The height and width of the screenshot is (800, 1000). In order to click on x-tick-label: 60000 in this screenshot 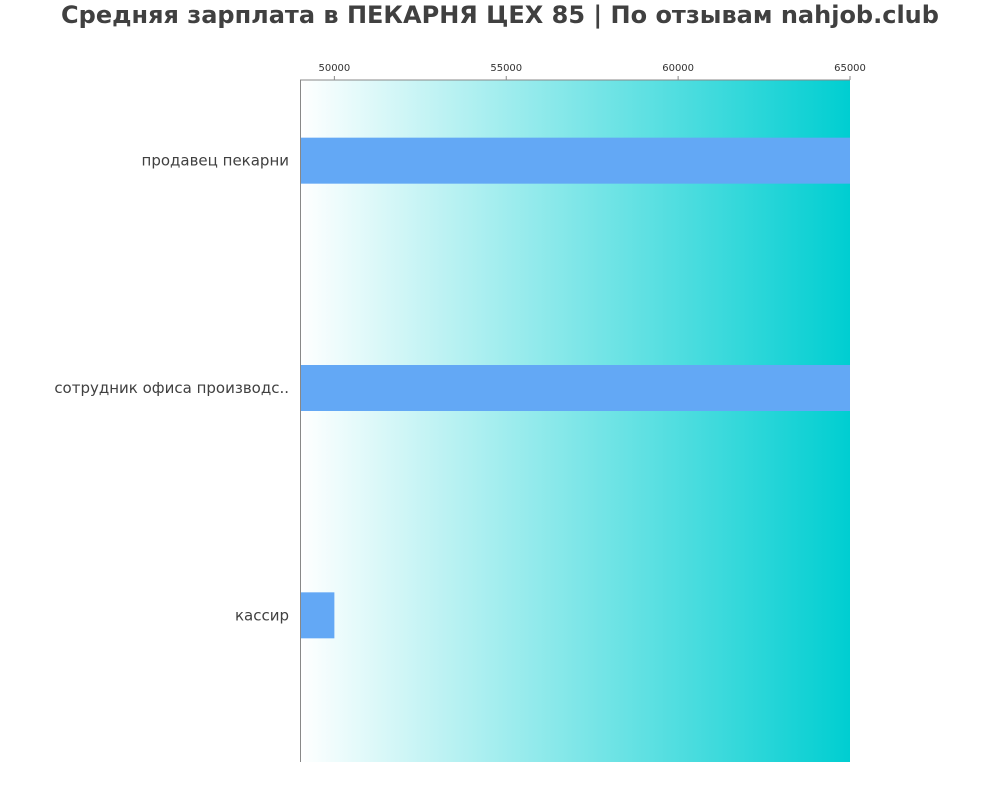, I will do `click(678, 68)`.